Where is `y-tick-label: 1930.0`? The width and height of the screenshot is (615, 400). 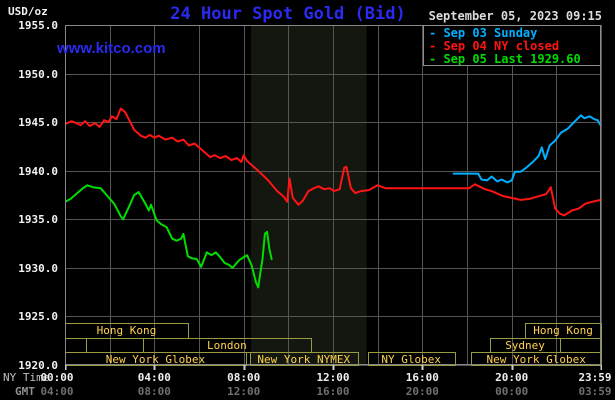 y-tick-label: 1930.0 is located at coordinates (38, 268).